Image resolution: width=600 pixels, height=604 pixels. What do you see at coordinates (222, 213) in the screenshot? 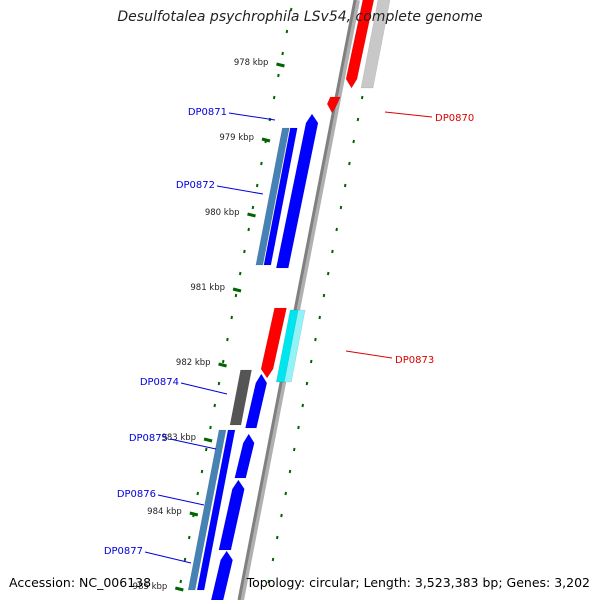
I see `tick-label: 980 kbp` at bounding box center [222, 213].